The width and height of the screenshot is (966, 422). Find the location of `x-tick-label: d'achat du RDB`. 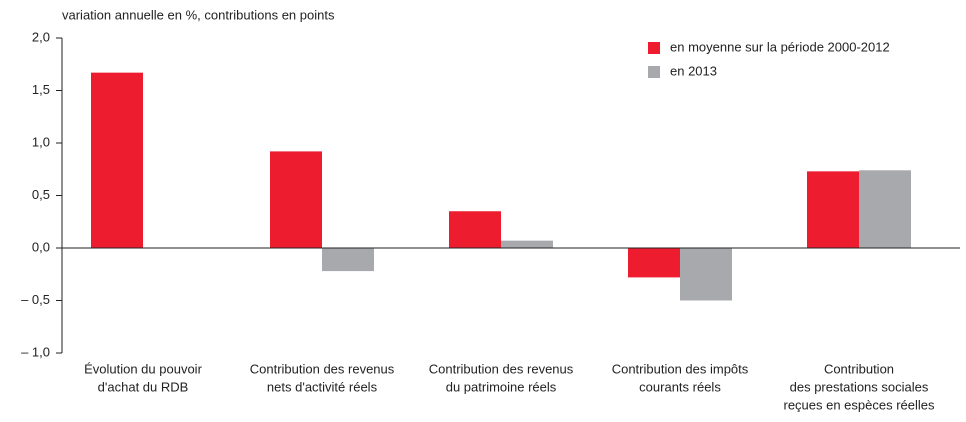

x-tick-label: d'achat du RDB is located at coordinates (143, 386).